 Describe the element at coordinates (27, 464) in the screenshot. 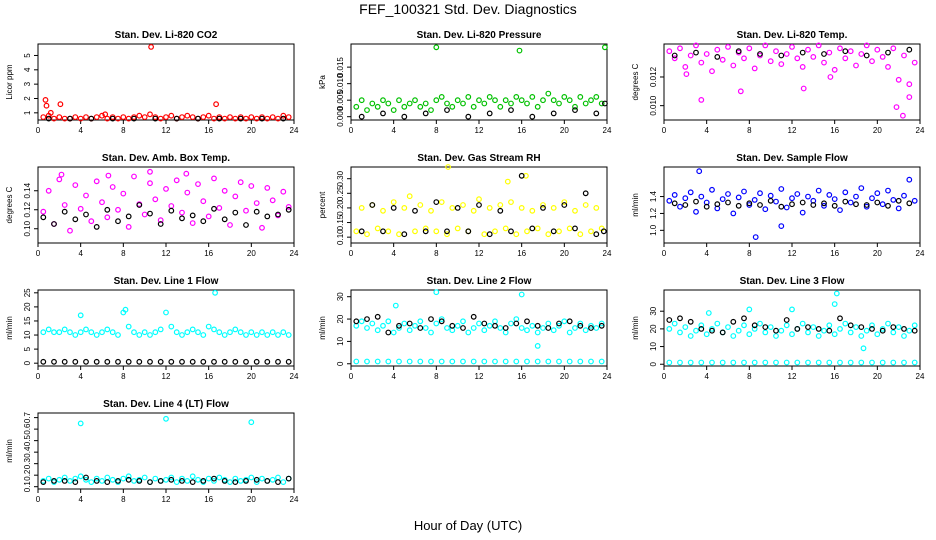

I see `y-tick-label: 0.3` at that location.